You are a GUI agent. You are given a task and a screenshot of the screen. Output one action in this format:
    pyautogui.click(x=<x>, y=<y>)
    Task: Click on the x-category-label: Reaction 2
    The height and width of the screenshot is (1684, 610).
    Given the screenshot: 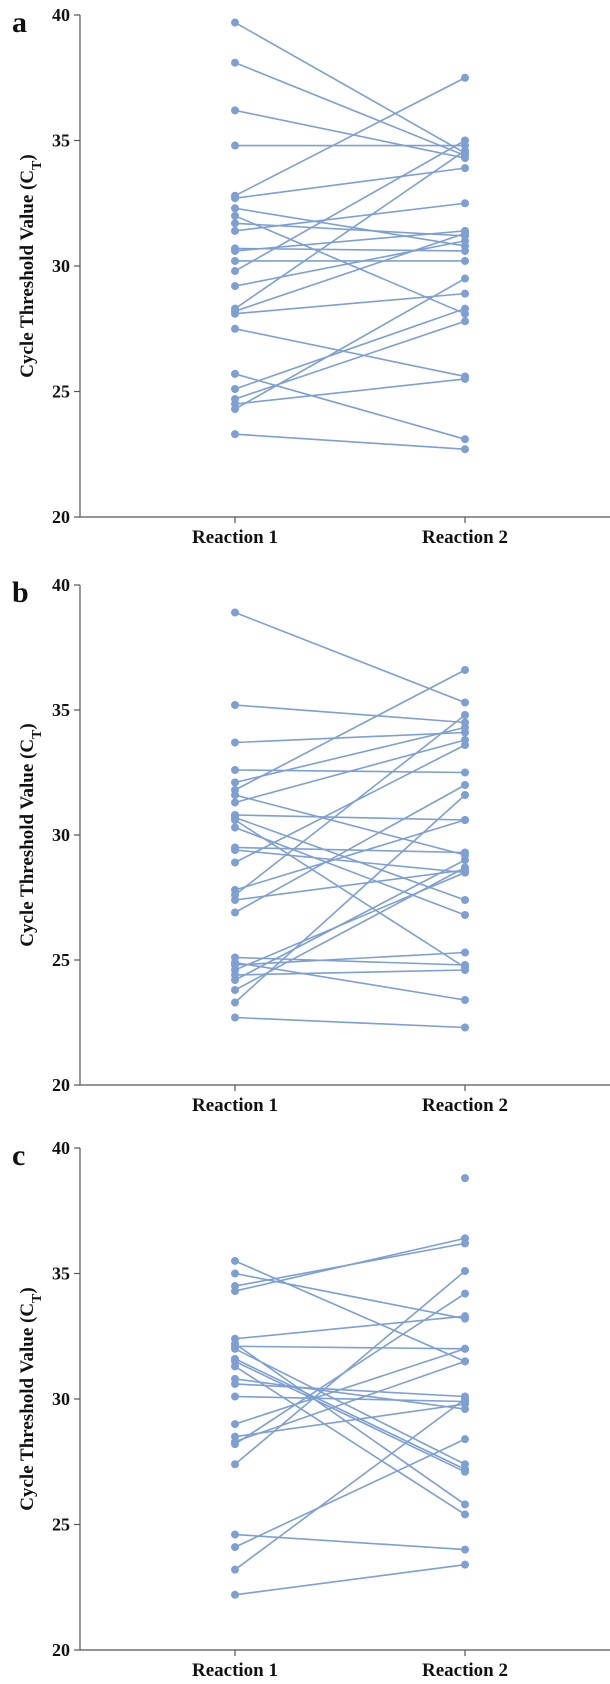 What is the action you would take?
    pyautogui.click(x=465, y=1105)
    